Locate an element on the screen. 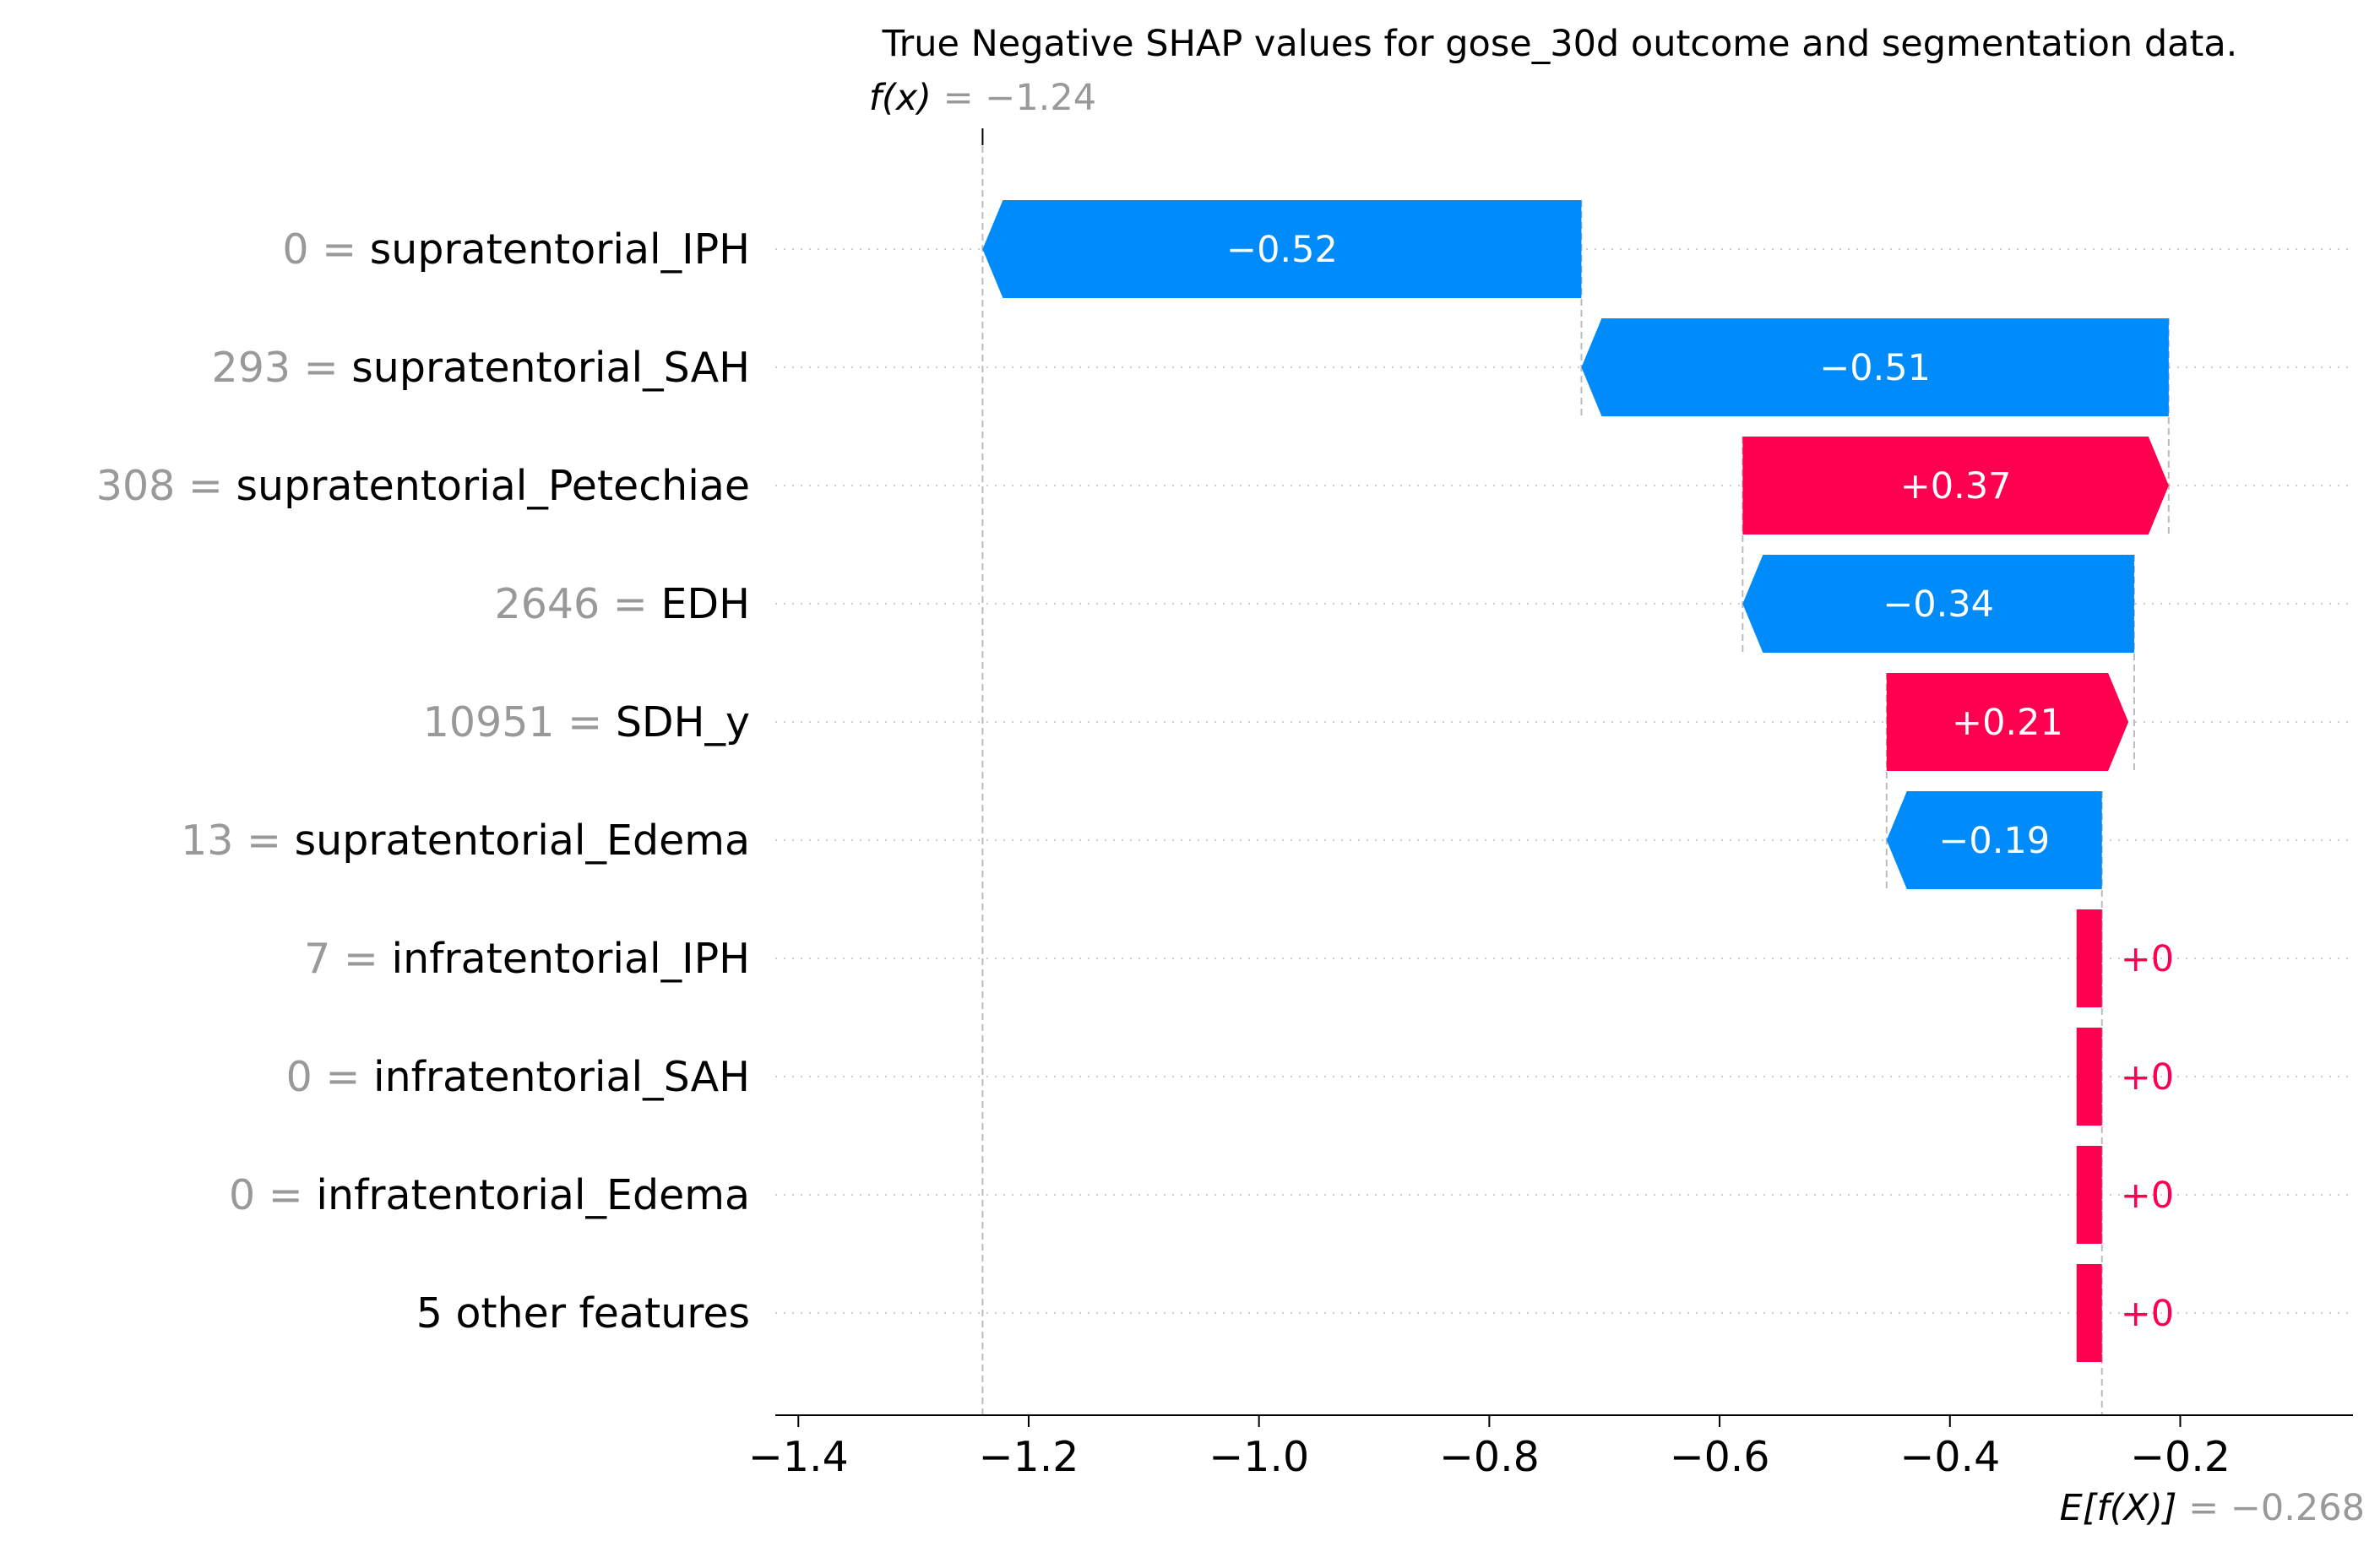 The height and width of the screenshot is (1552, 2380). x-tick-label: −0.8 is located at coordinates (1489, 1457).